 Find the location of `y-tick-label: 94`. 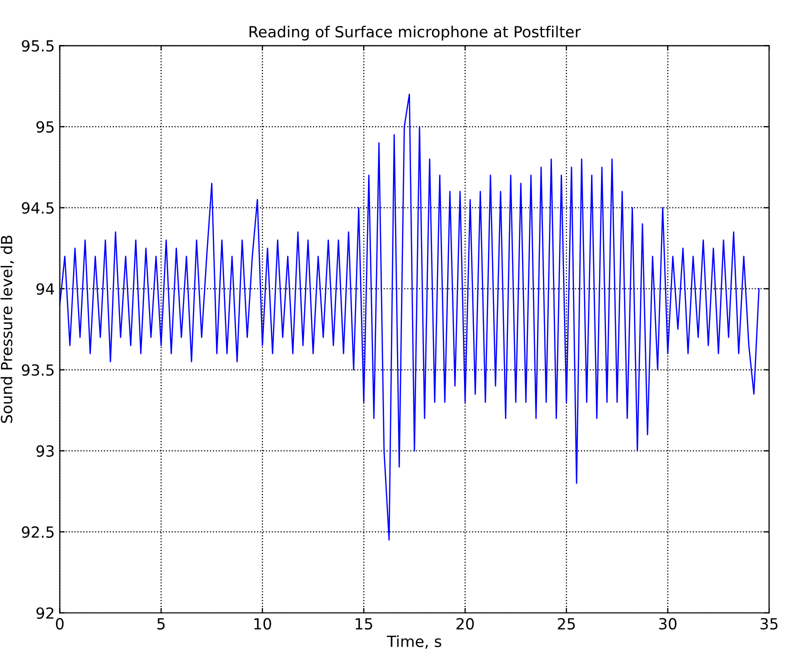

y-tick-label: 94 is located at coordinates (45, 289).